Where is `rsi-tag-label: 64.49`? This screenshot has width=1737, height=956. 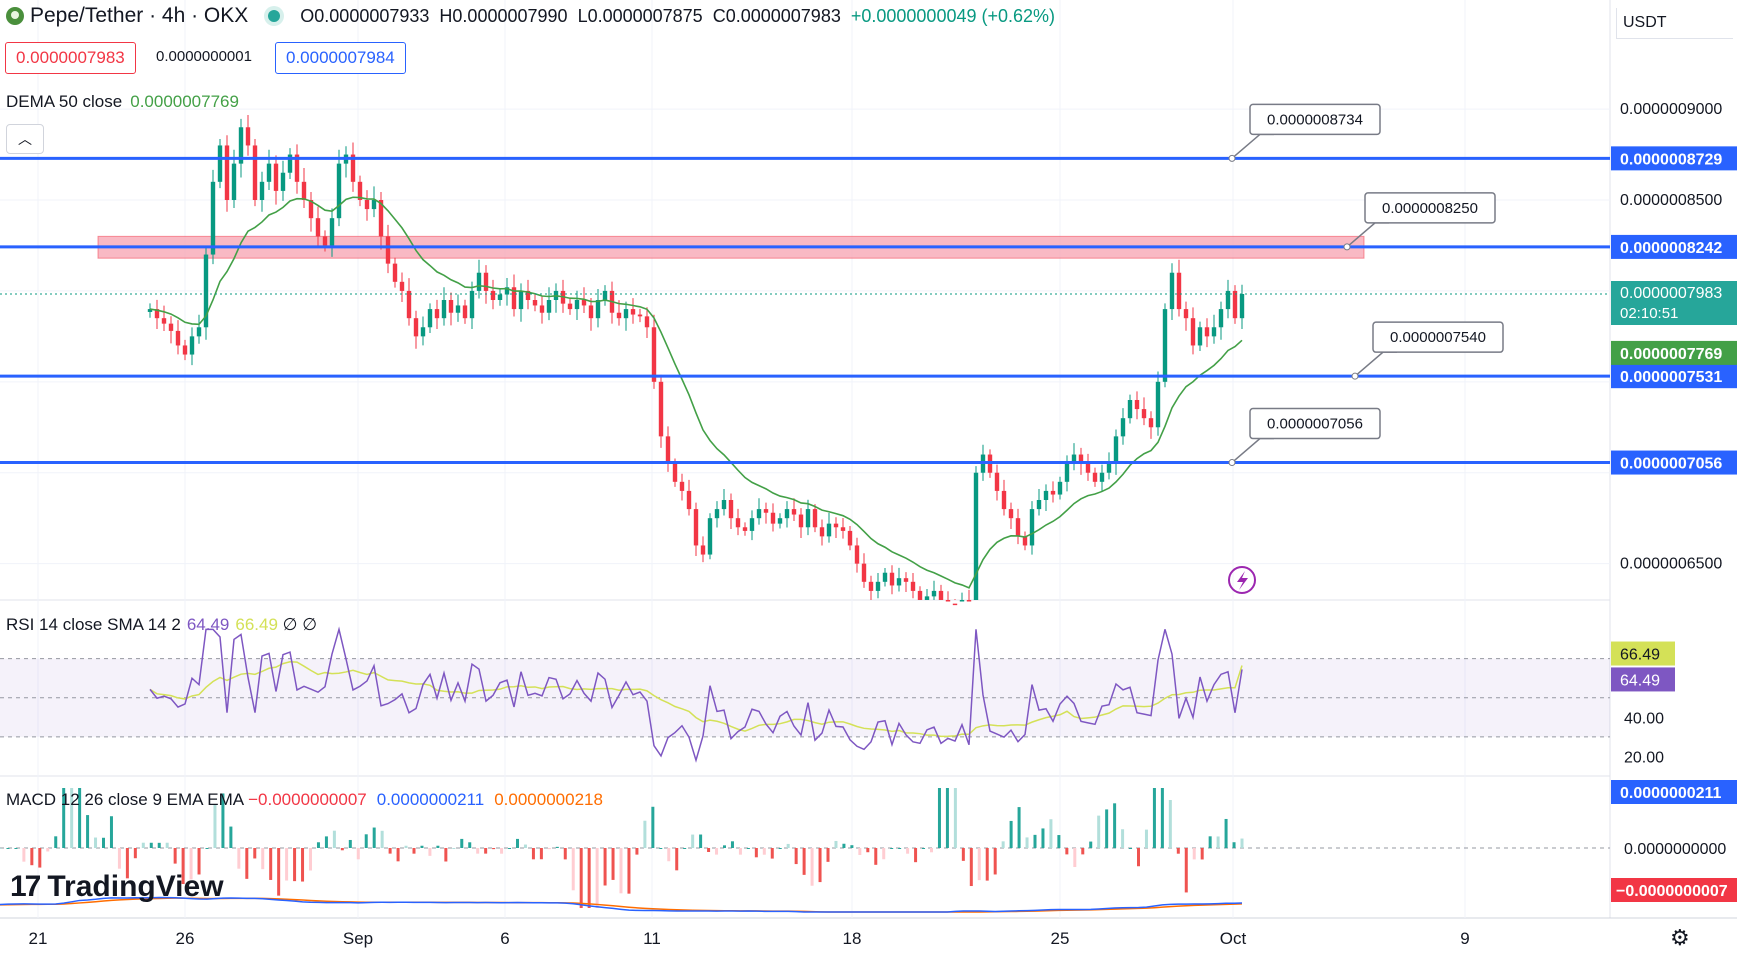
rsi-tag-label: 64.49 is located at coordinates (1640, 680).